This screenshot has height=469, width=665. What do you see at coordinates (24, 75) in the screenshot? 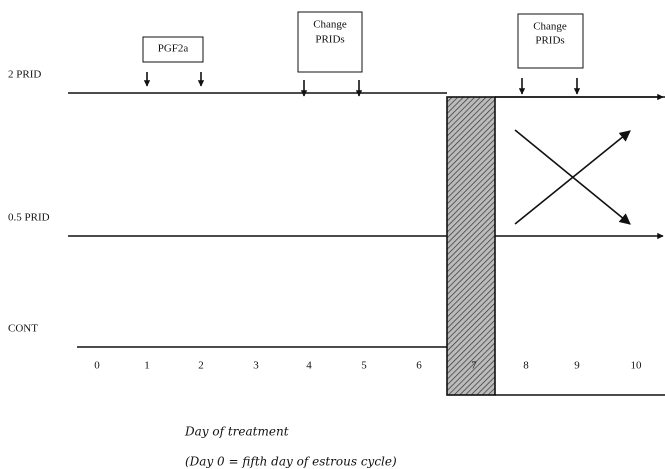
I see `row-label: 2 PRID` at bounding box center [24, 75].